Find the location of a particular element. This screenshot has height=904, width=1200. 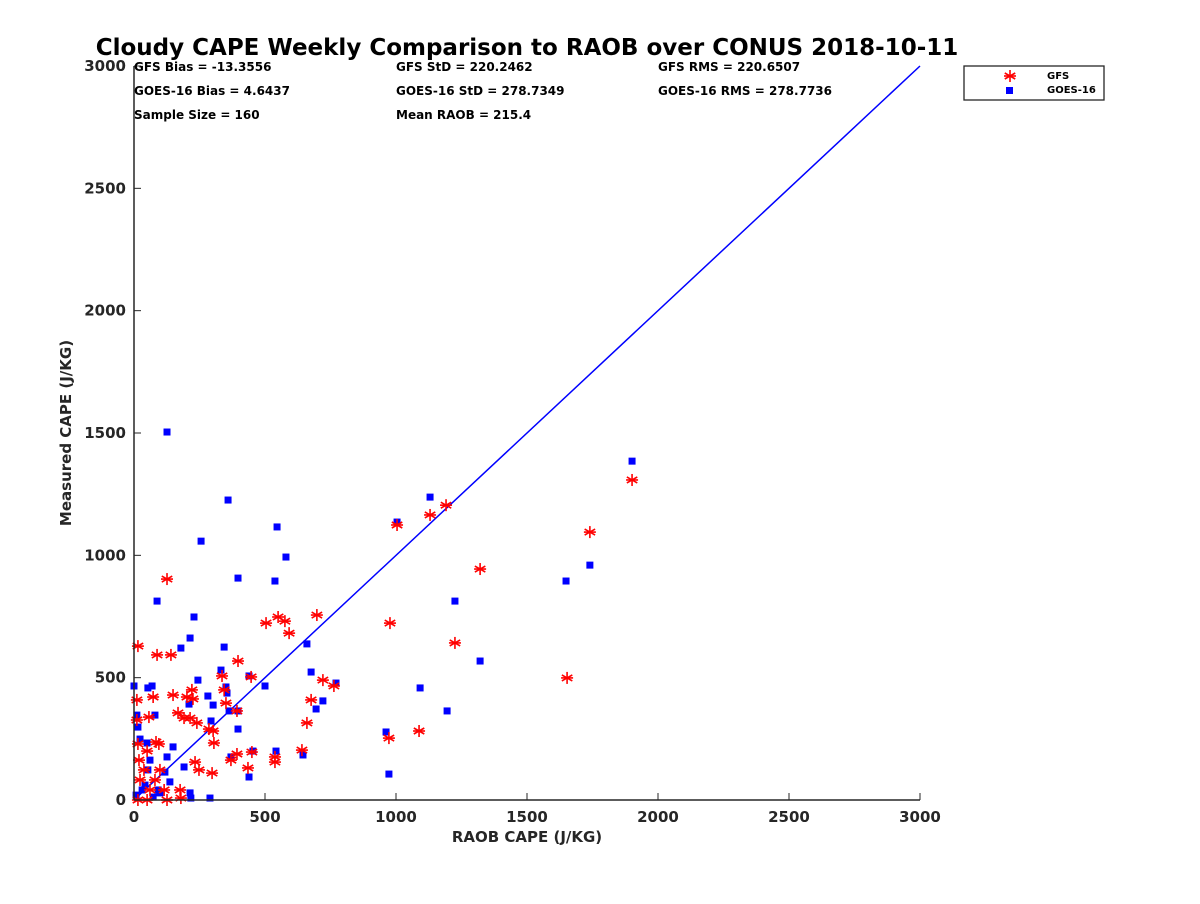

x-tick-label: 3000 is located at coordinates (920, 817).